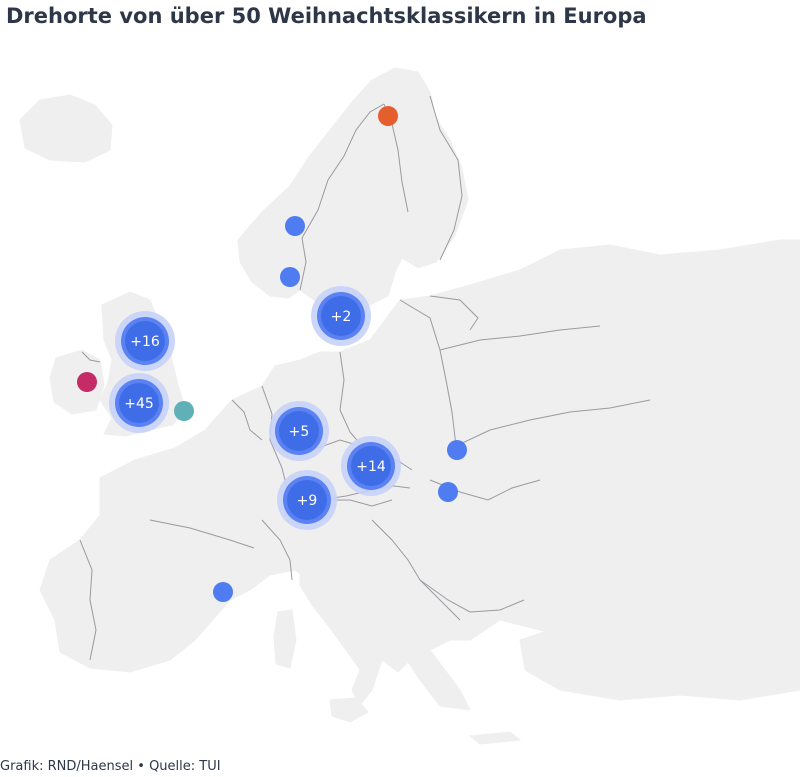 Image resolution: width=800 pixels, height=777 pixels. I want to click on border-ukraine, so click(553, 423).